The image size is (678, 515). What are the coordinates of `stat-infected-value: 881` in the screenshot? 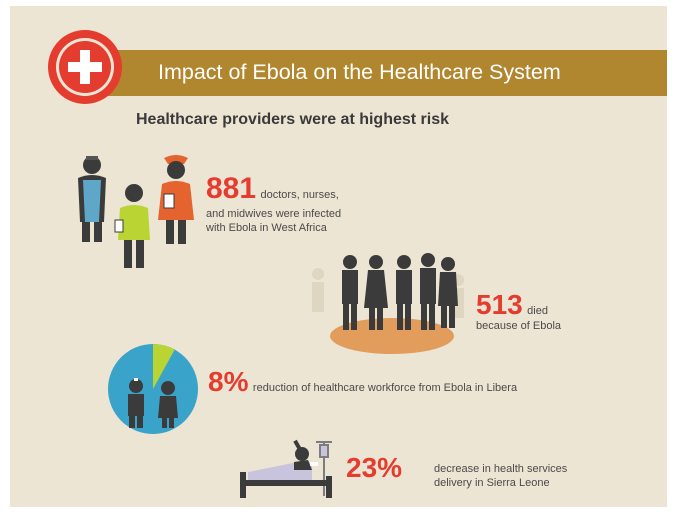 It's located at (231, 188).